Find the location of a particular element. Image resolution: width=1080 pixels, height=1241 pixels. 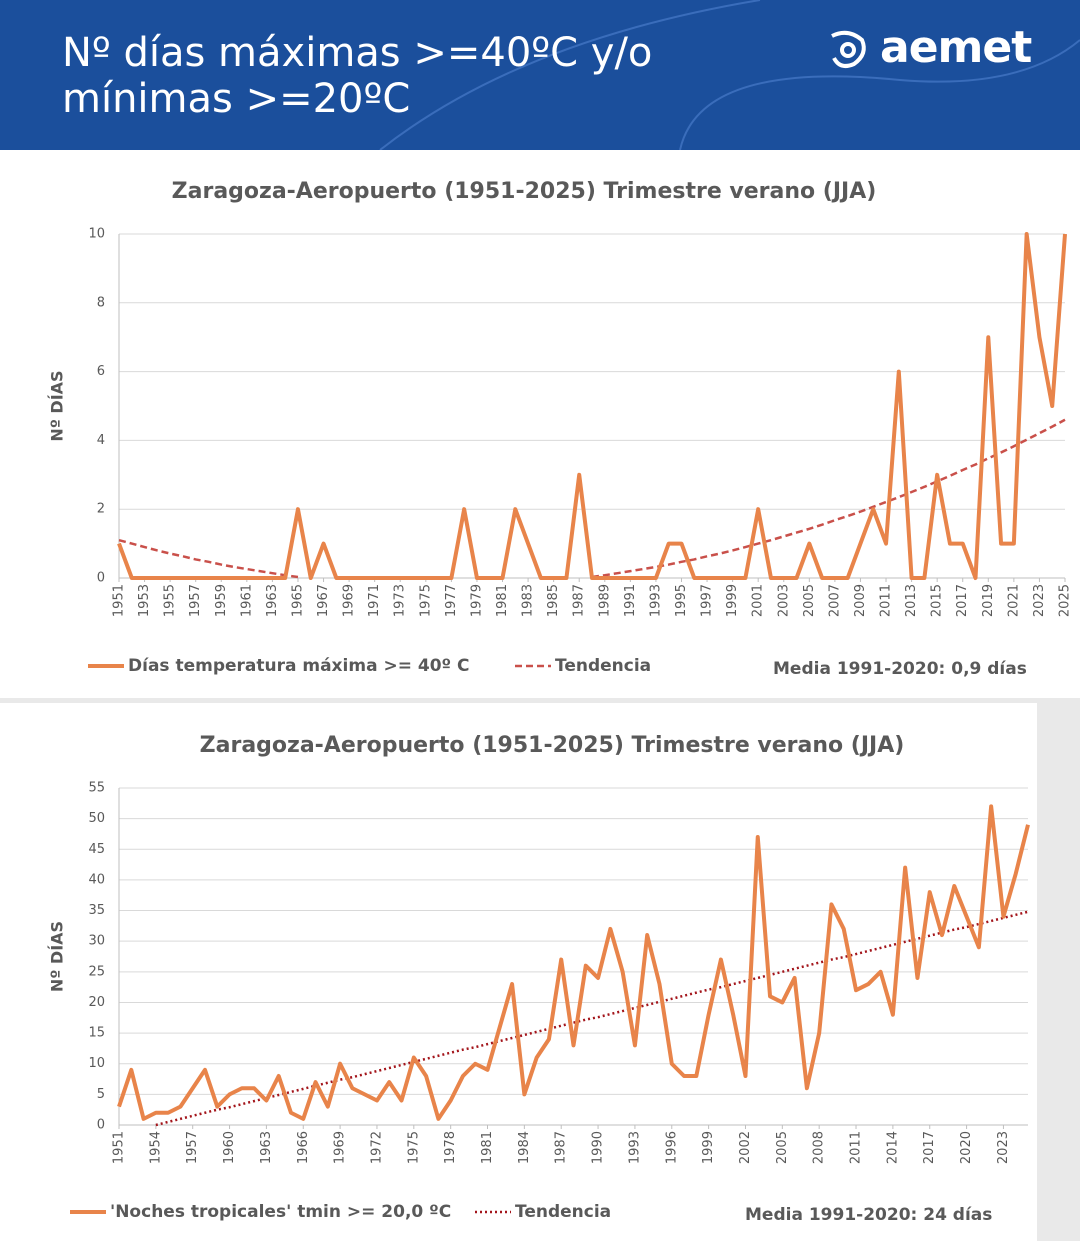

x-tick-label: 2009 is located at coordinates (860, 600).